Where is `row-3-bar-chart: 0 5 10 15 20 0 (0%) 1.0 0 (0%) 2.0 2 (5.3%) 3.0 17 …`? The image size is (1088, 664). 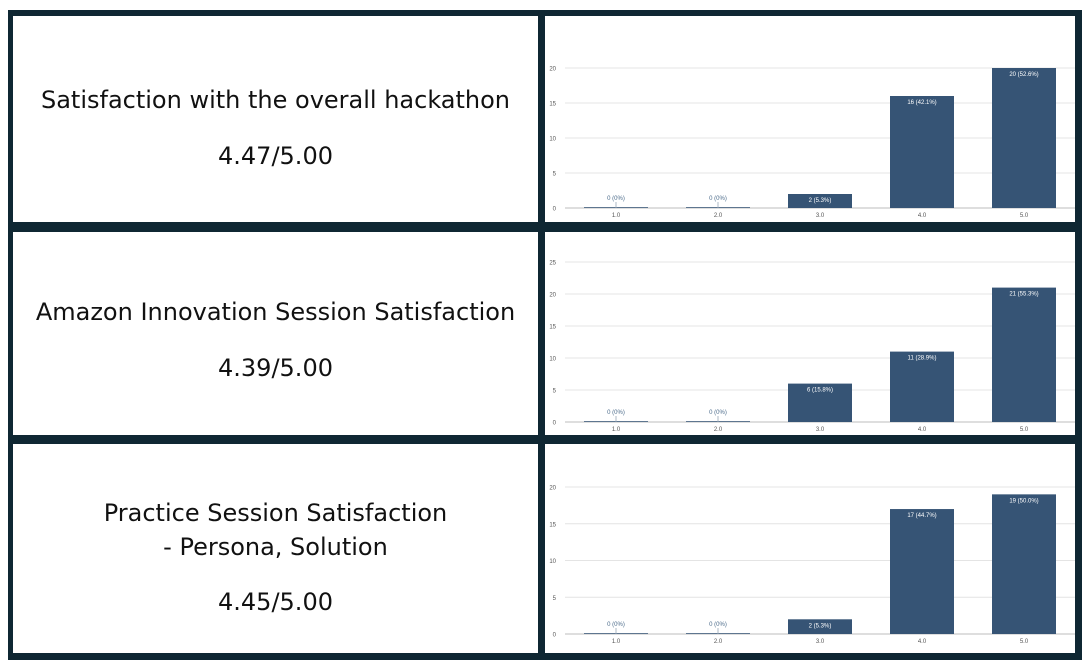
row-3-bar-chart: 0 5 10 15 20 0 (0%) 1.0 0 (0%) 2.0 2 (5.3%) 3.0 17 … is located at coordinates (812, 565).